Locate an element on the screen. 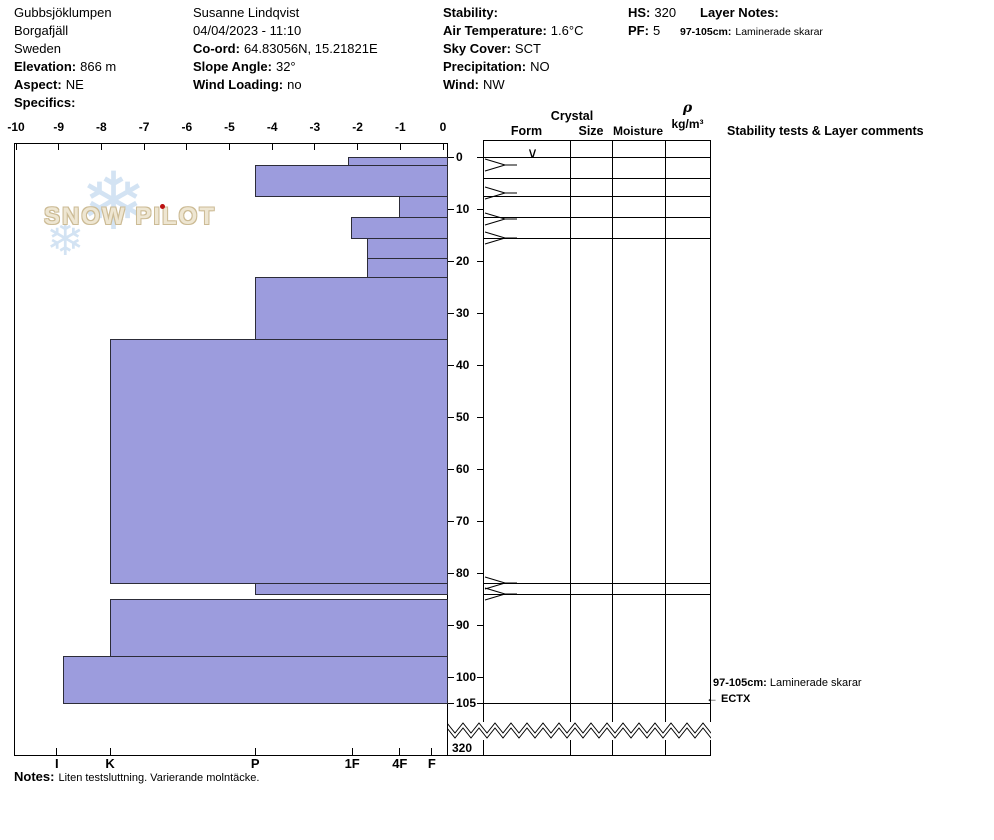 The width and height of the screenshot is (994, 840). panel-col-line-density-right is located at coordinates (710, 431).